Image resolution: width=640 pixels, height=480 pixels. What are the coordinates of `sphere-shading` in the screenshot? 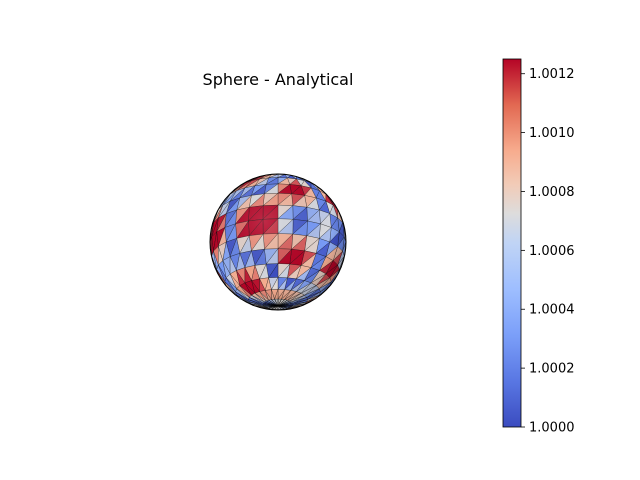 It's located at (278, 242).